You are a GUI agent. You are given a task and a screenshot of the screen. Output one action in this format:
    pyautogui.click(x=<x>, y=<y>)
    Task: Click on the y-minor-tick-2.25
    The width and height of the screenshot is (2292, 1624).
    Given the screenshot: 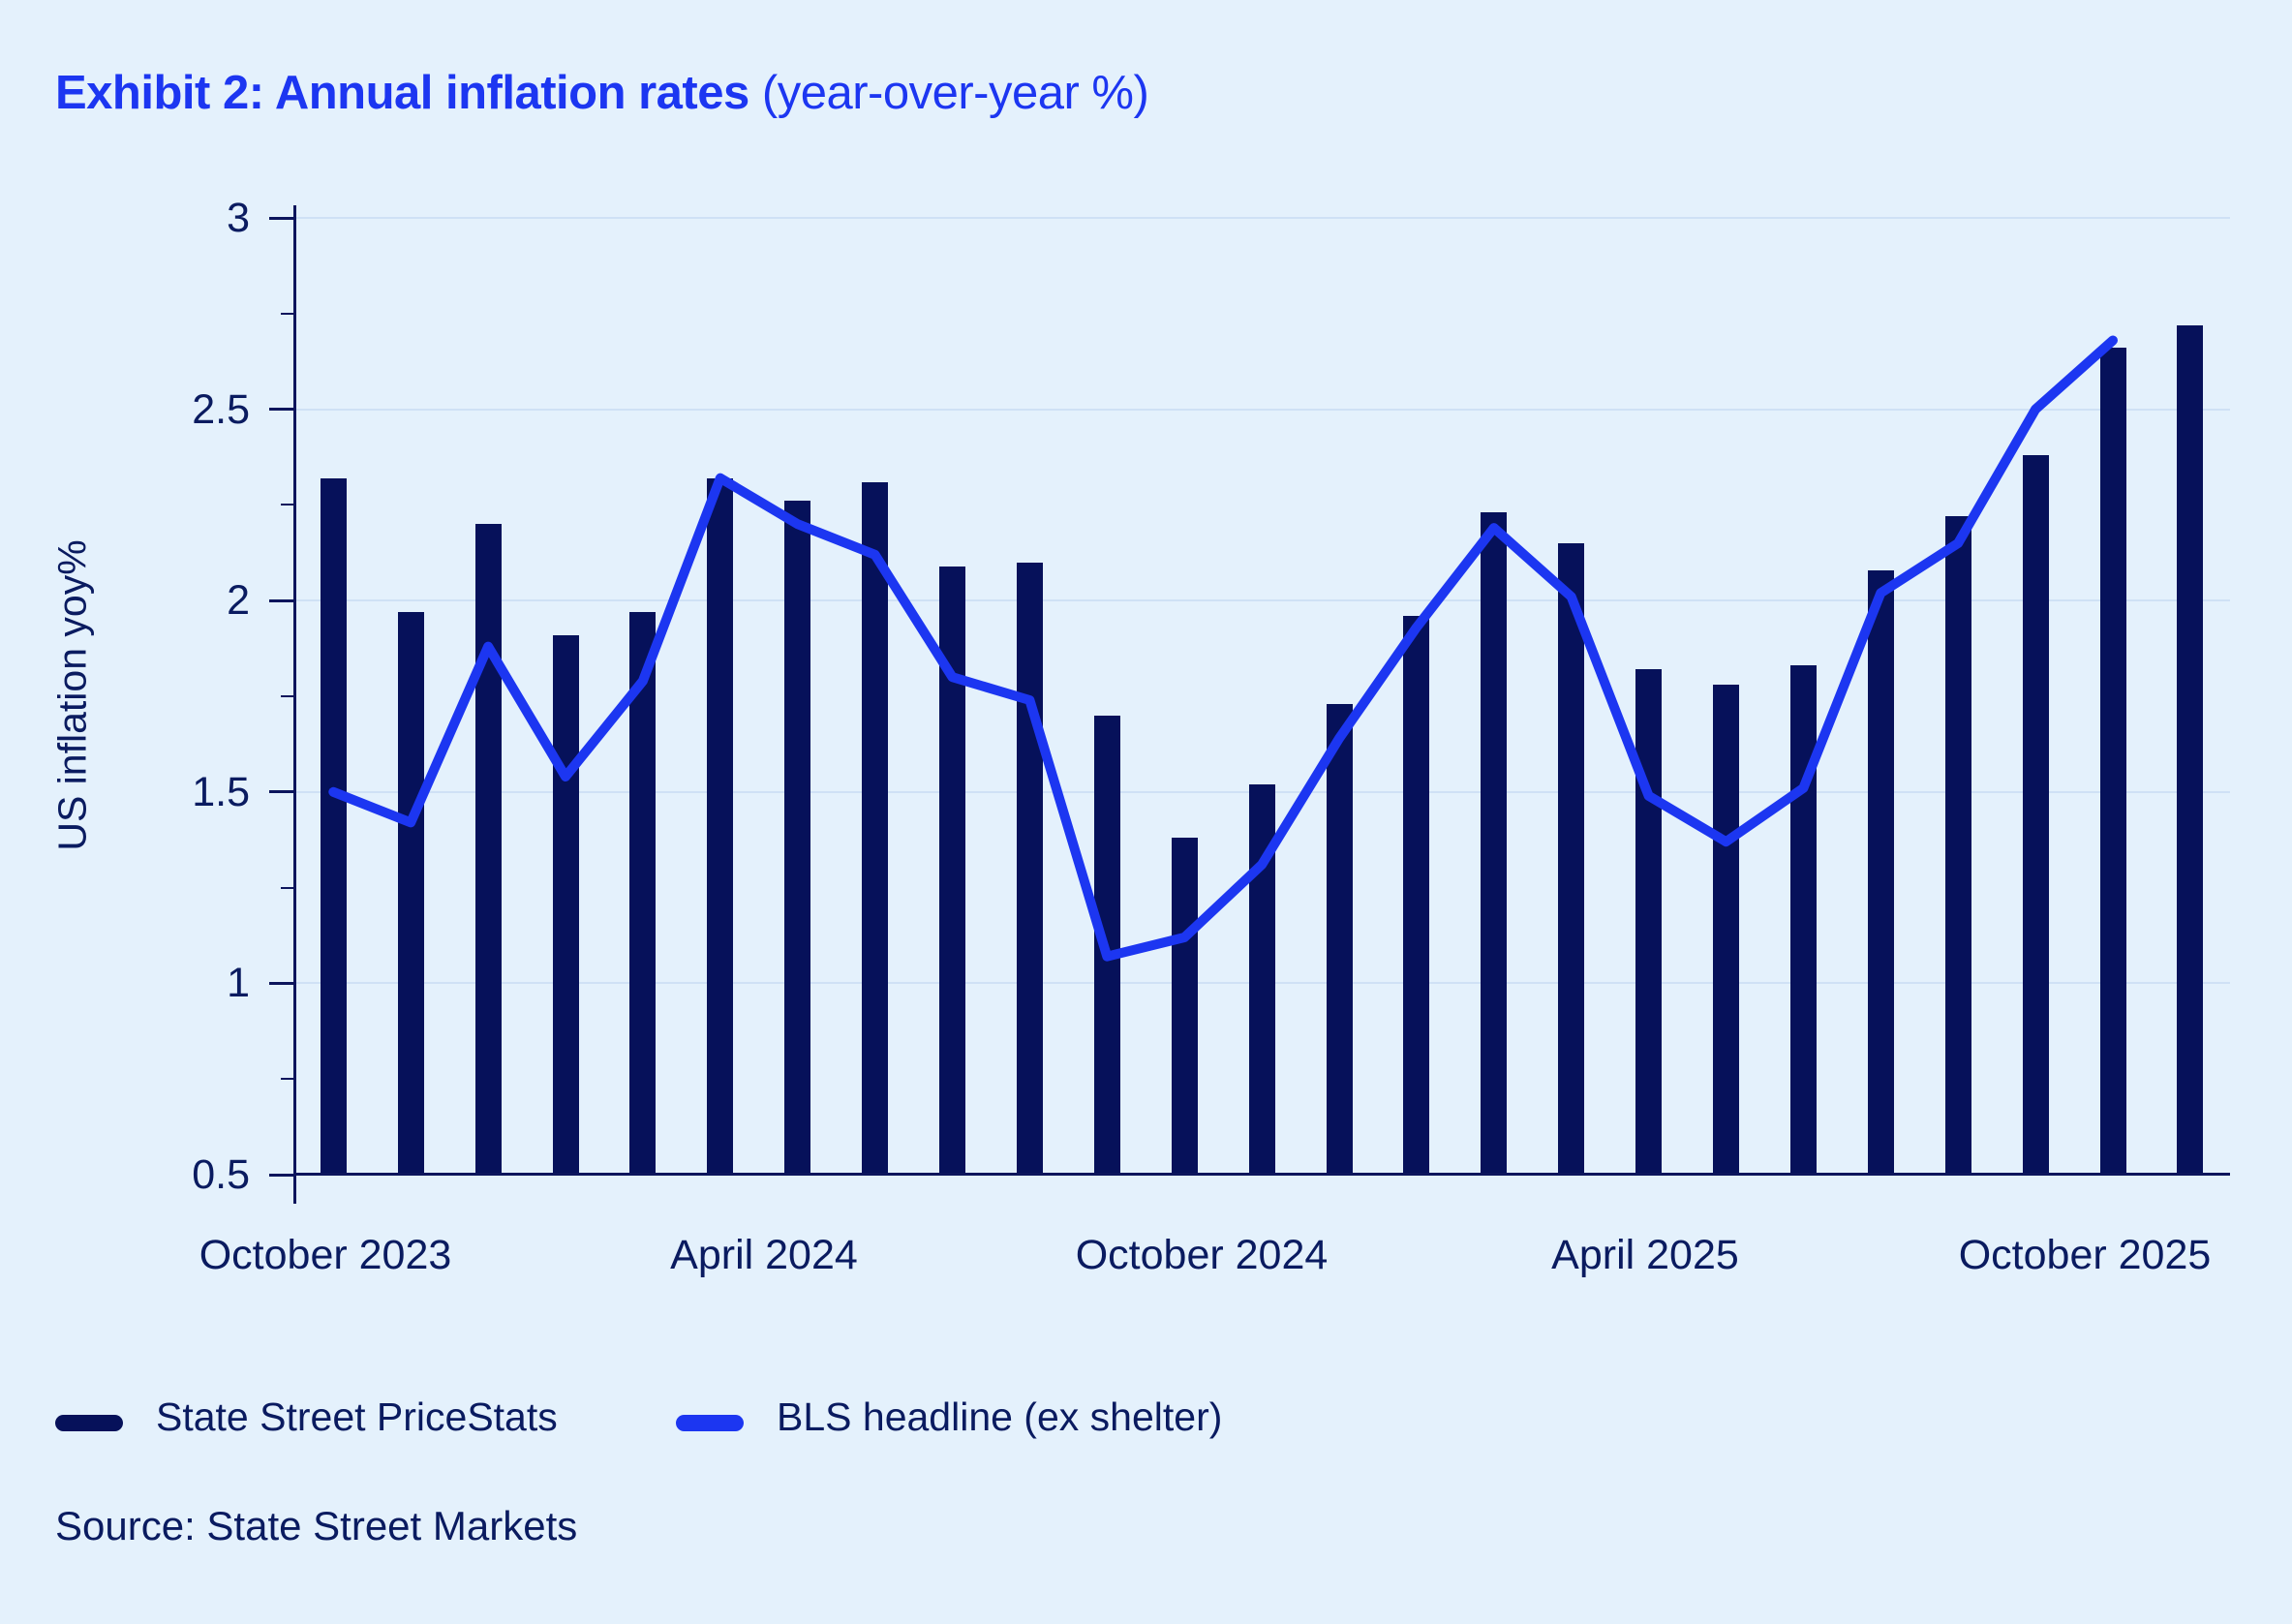 What is the action you would take?
    pyautogui.click(x=288, y=505)
    